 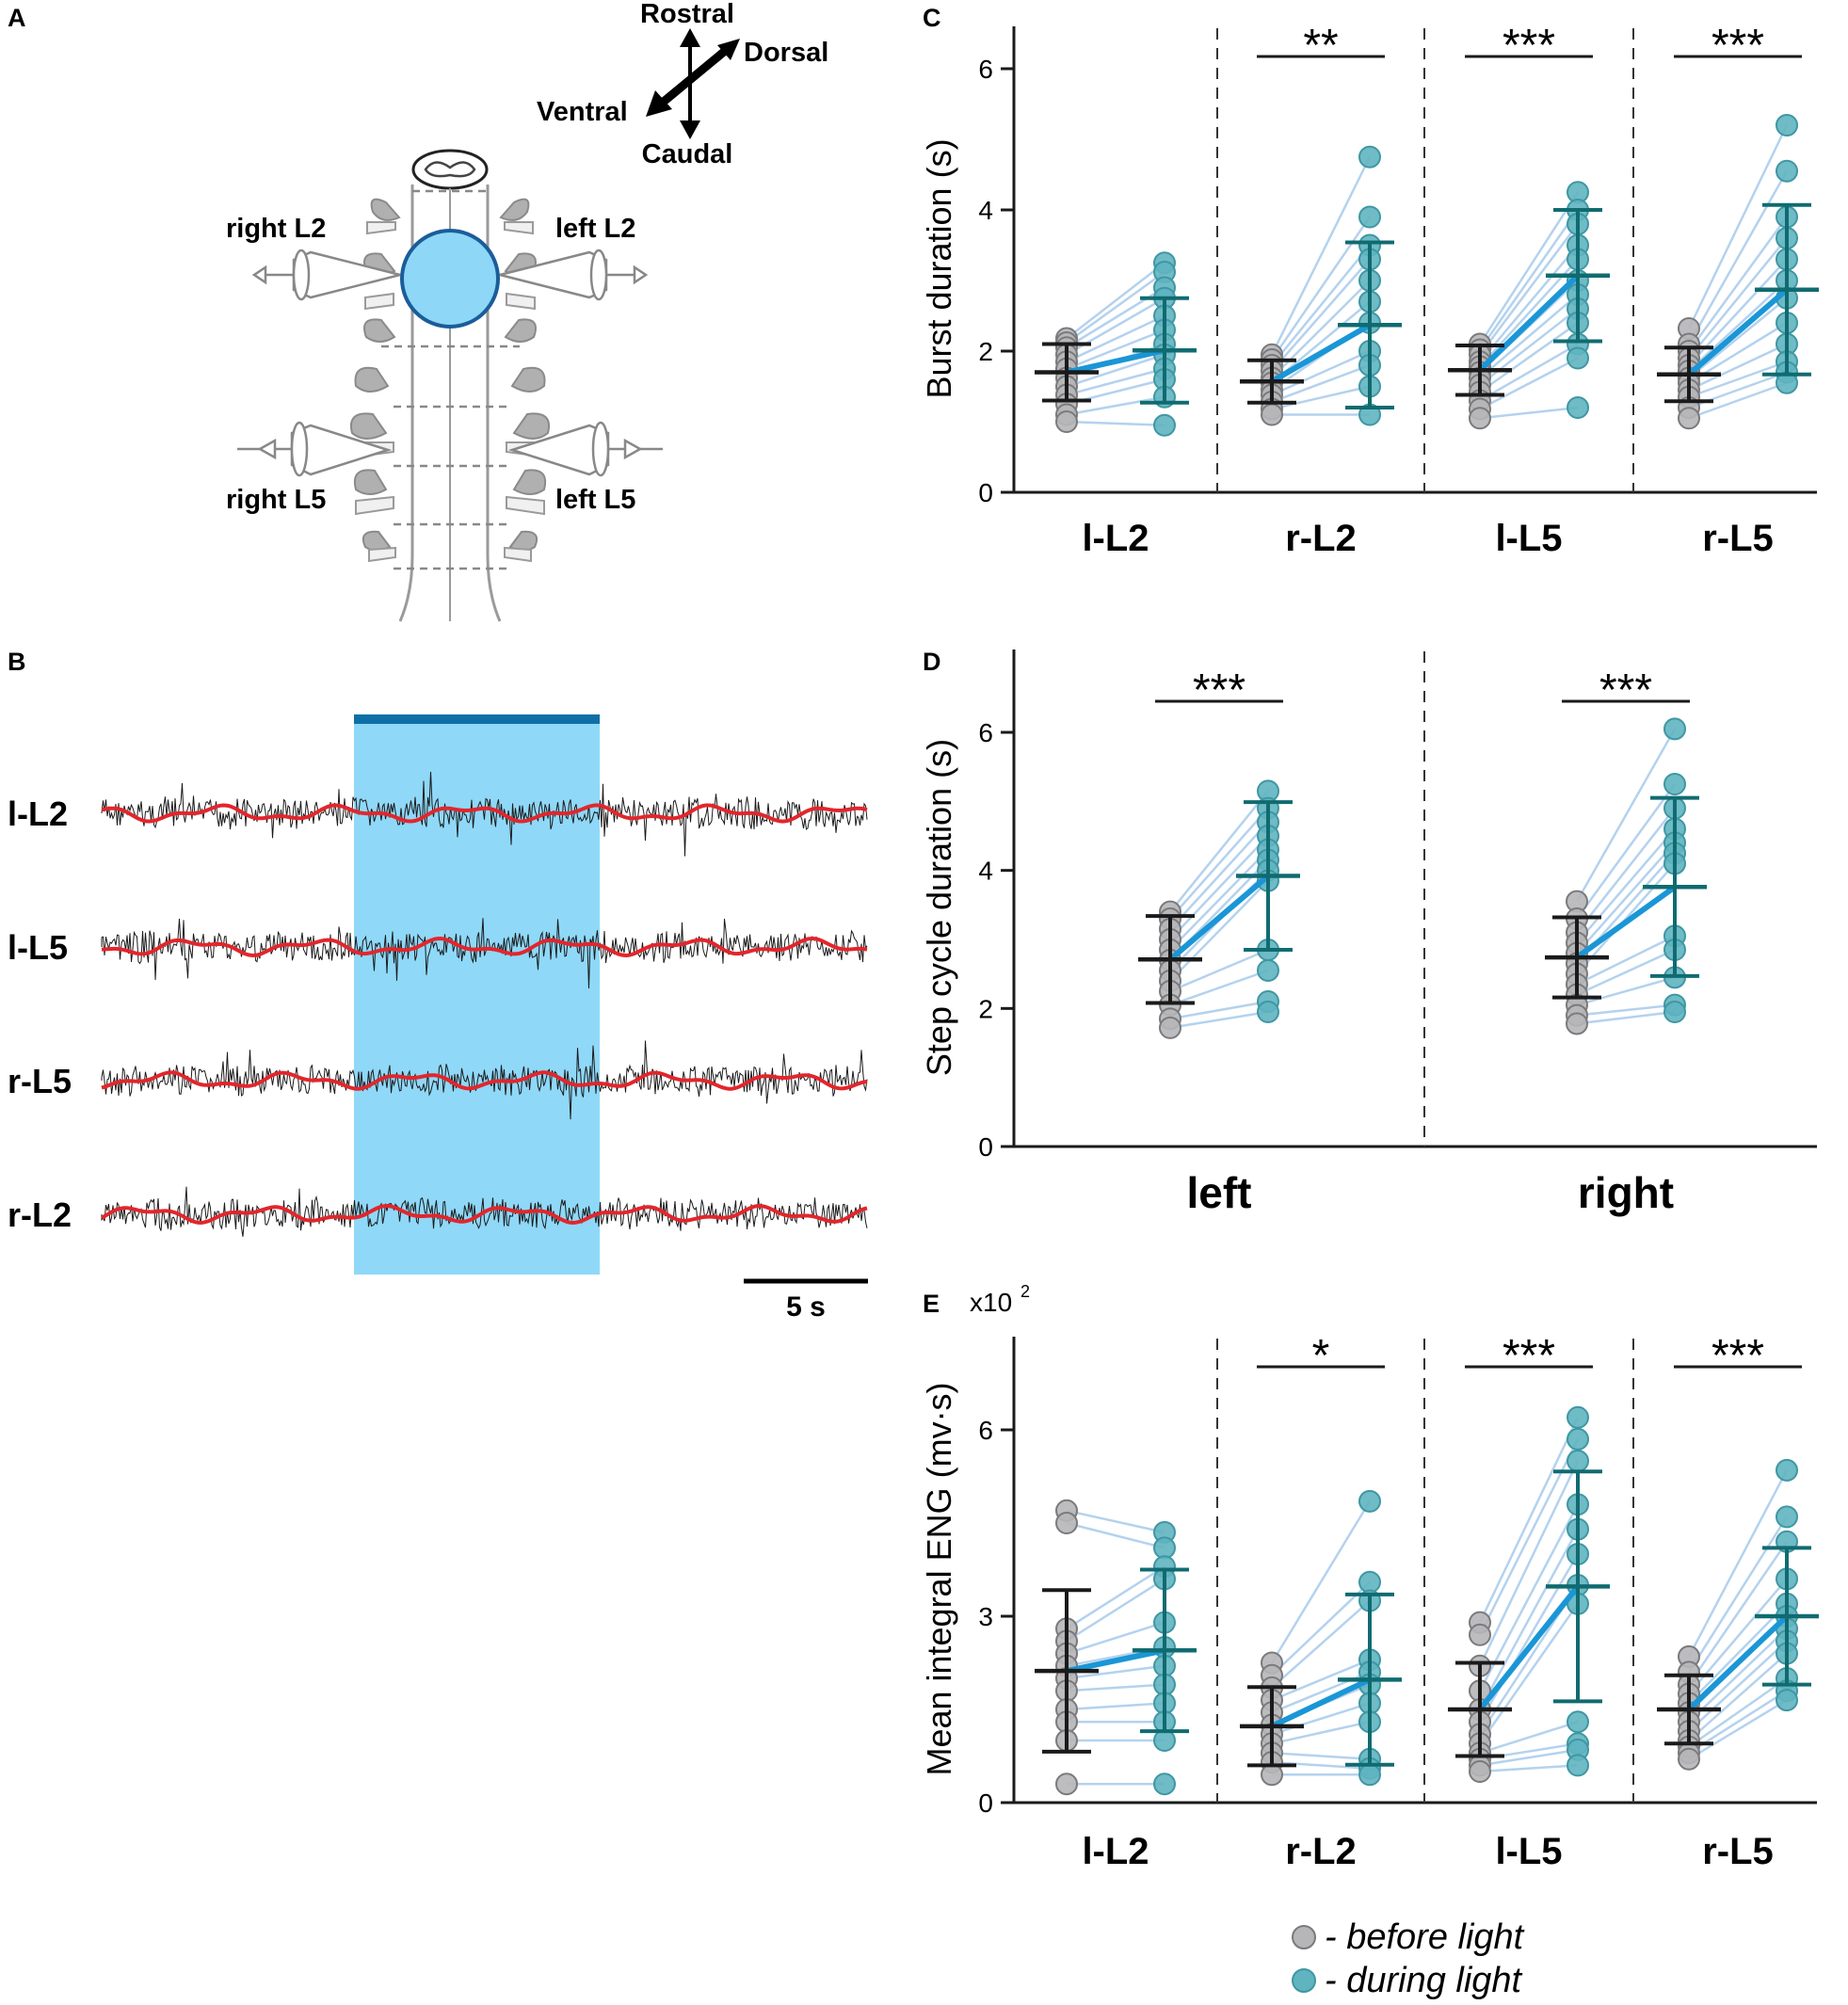 What do you see at coordinates (1304, 1981) in the screenshot?
I see `legend-during-marker` at bounding box center [1304, 1981].